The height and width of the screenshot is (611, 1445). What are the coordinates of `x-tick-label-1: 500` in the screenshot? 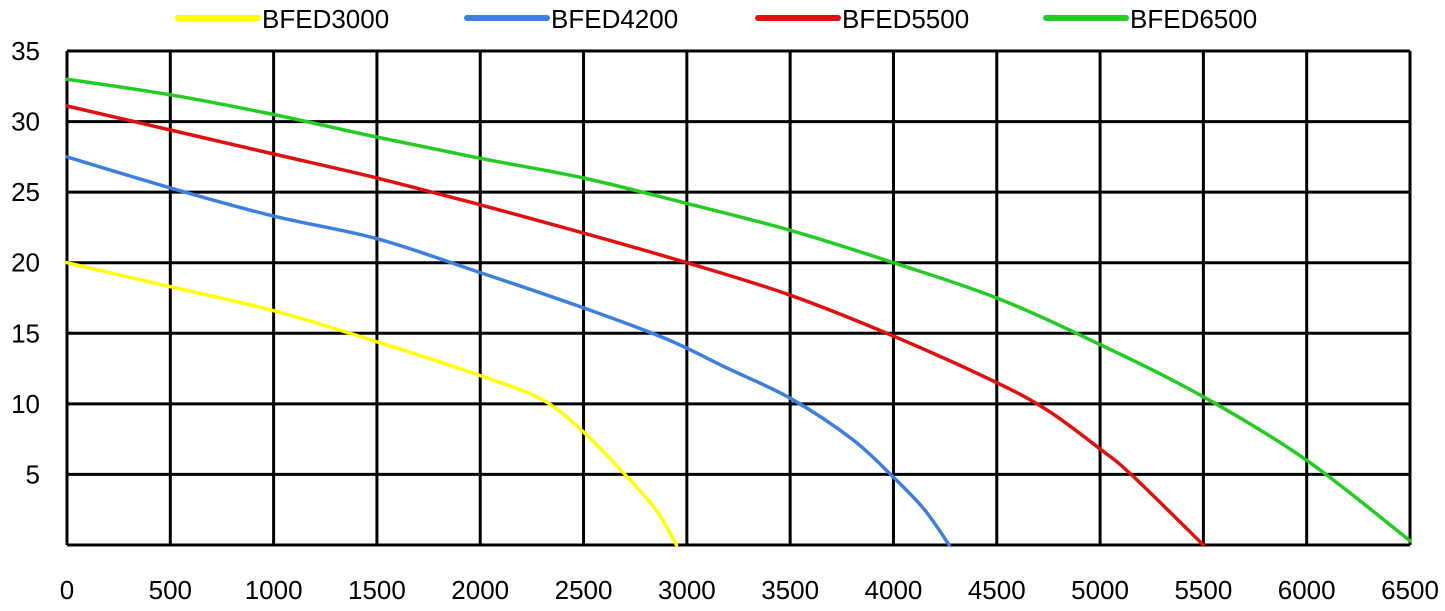 It's located at (170, 590).